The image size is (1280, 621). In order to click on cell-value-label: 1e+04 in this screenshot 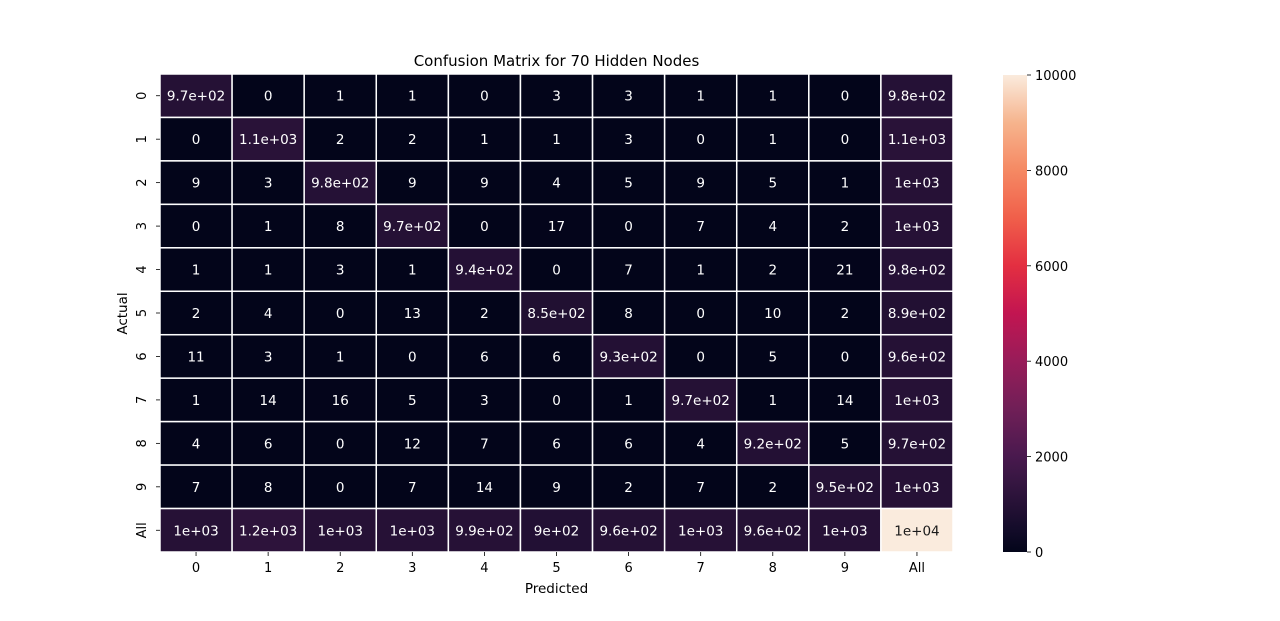, I will do `click(916, 531)`.